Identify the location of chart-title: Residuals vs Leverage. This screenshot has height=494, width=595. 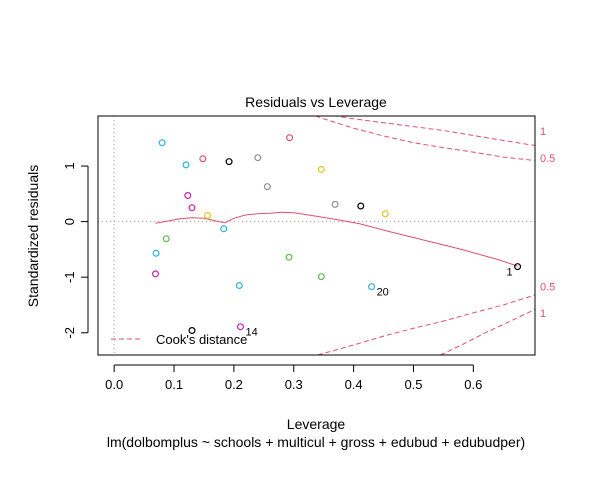
(316, 102).